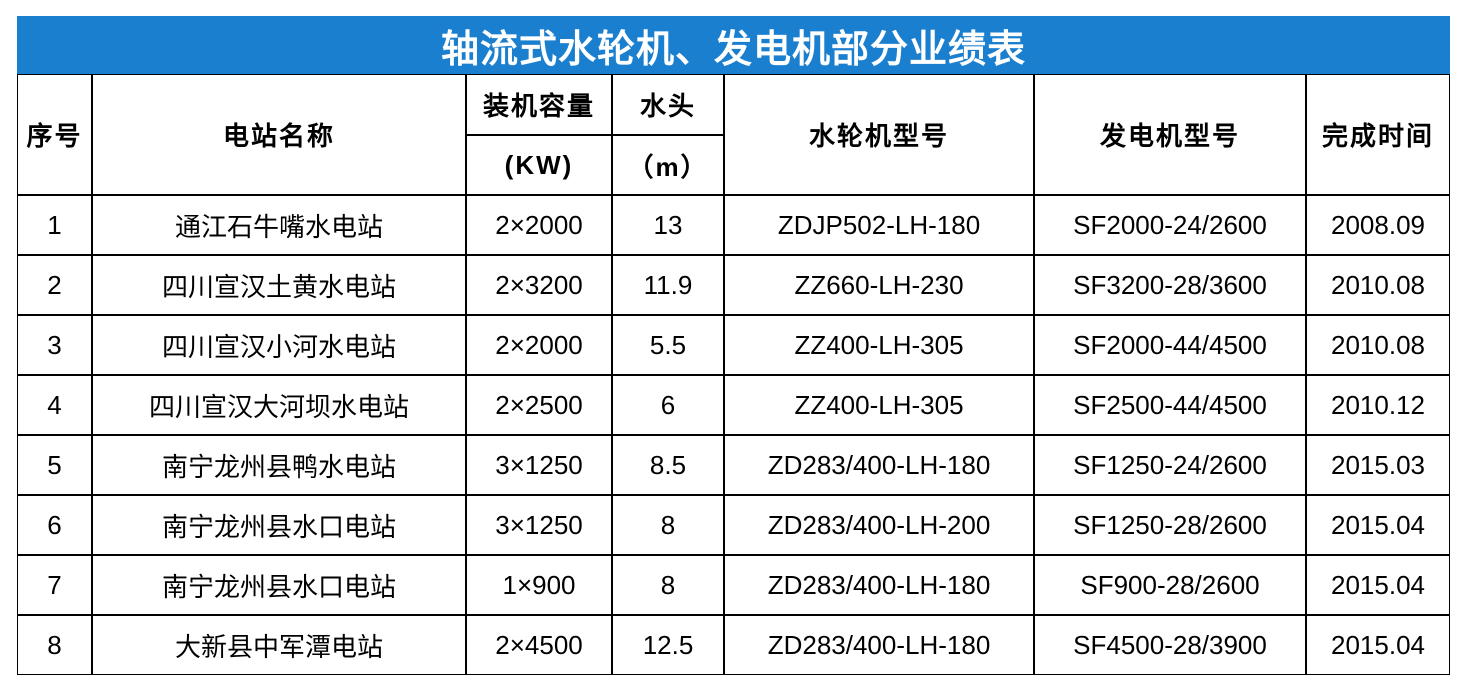 The height and width of the screenshot is (691, 1466). What do you see at coordinates (668, 285) in the screenshot?
I see `table-cell: 11.9` at bounding box center [668, 285].